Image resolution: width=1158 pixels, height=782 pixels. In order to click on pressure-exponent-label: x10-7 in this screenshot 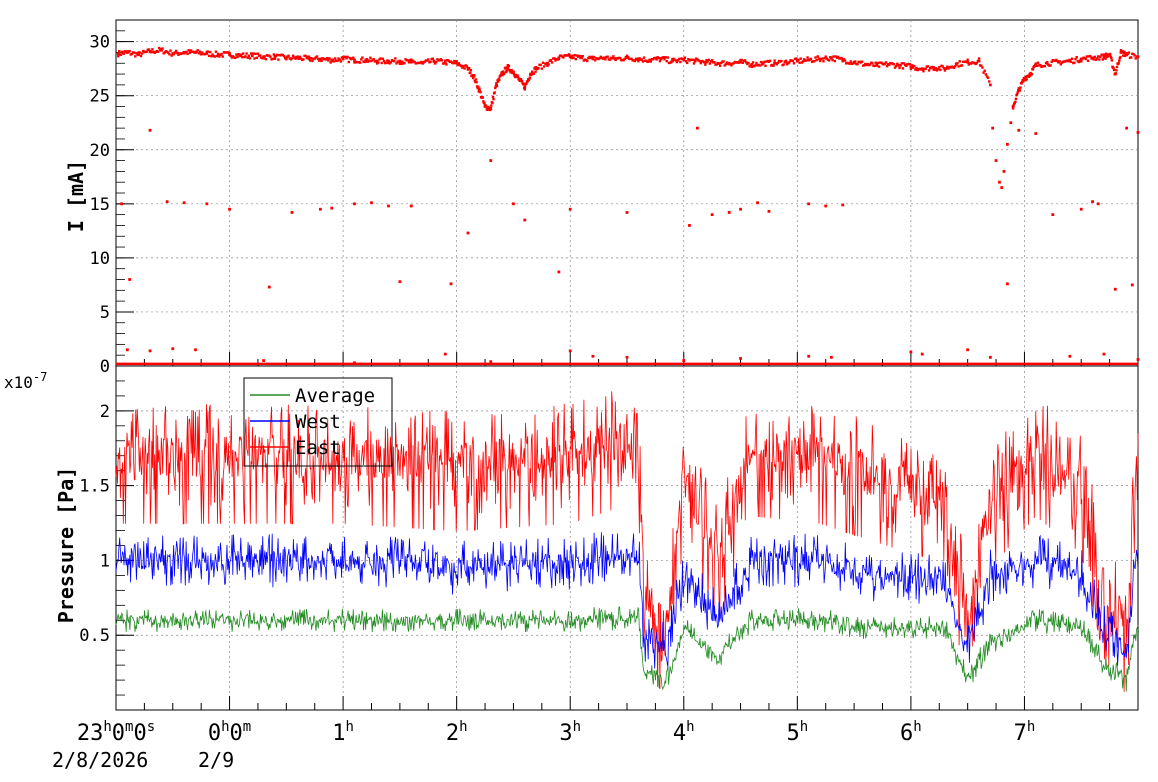, I will do `click(25, 381)`.